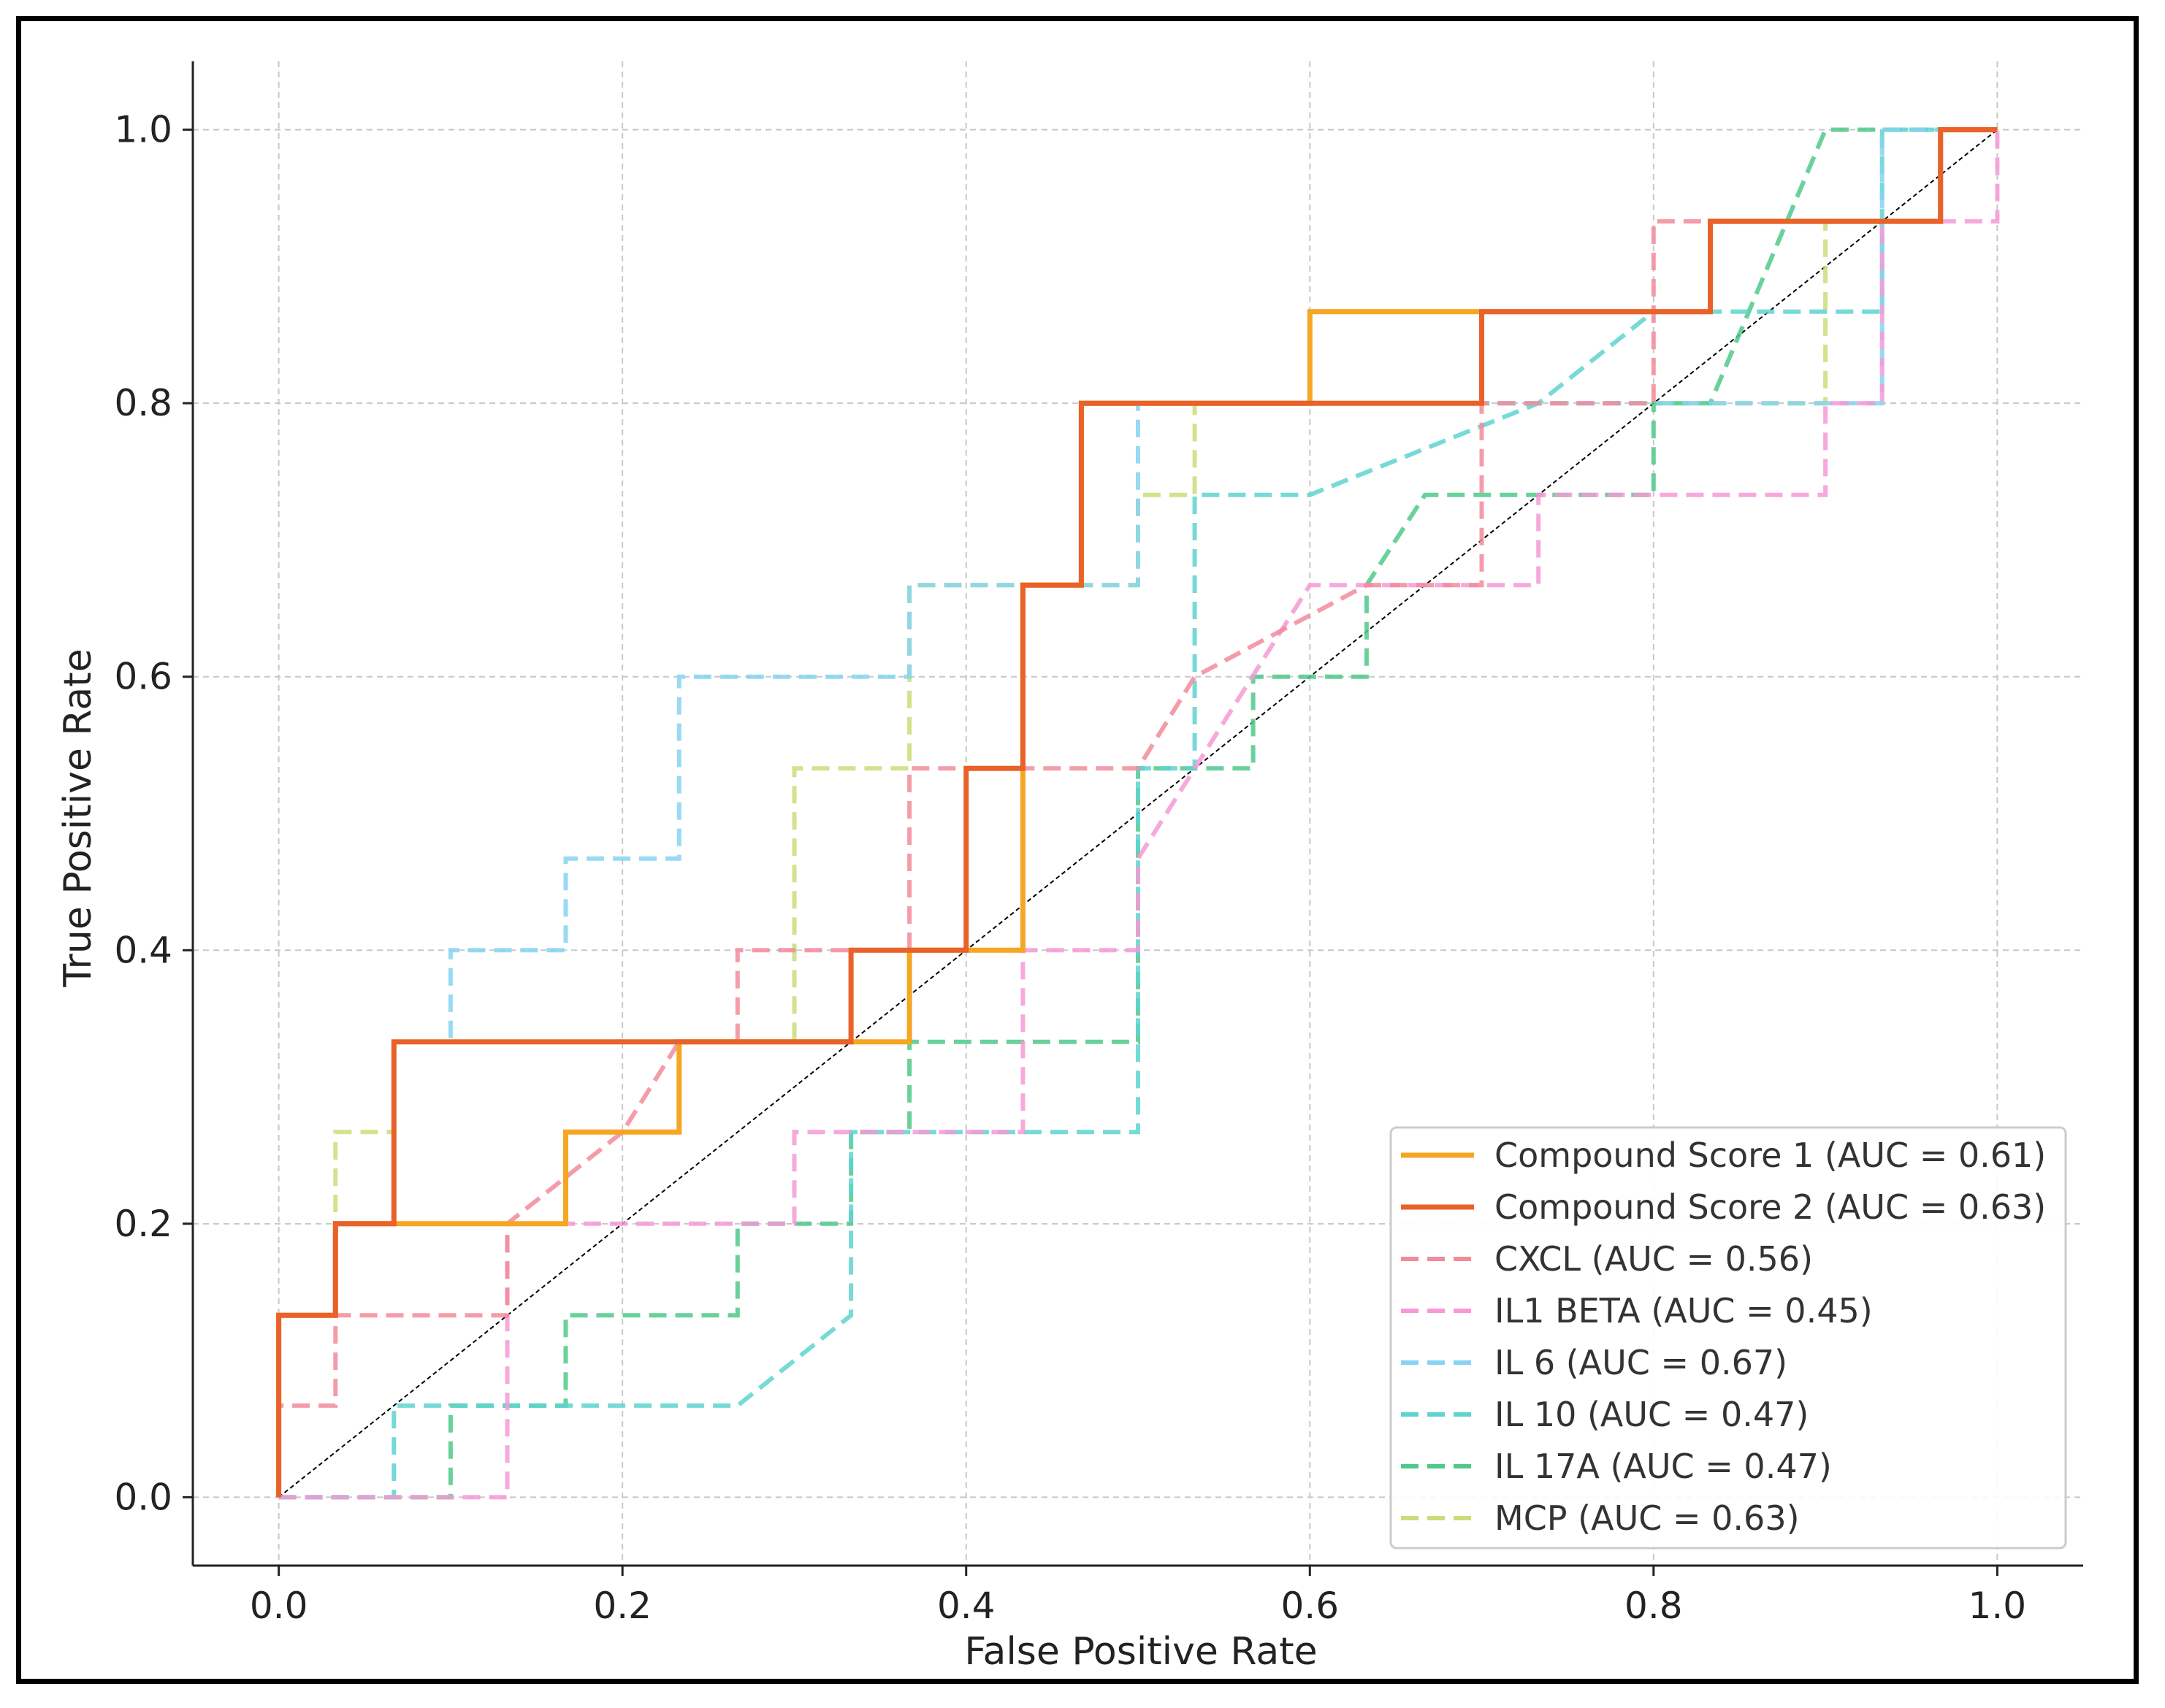 The height and width of the screenshot is (1708, 2165). What do you see at coordinates (78, 817) in the screenshot?
I see `y-axis-title: True Positive Rate` at bounding box center [78, 817].